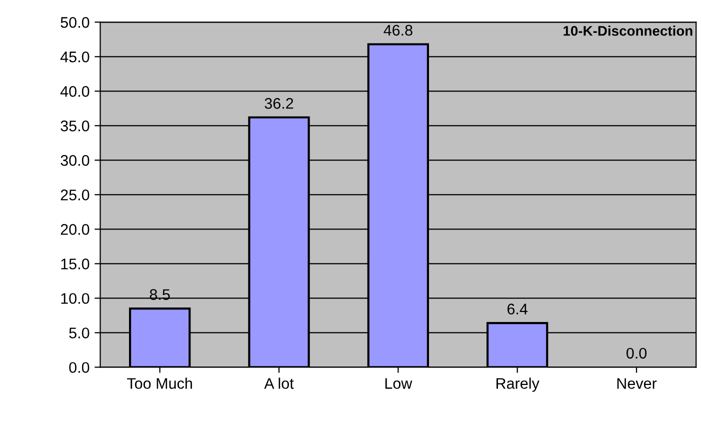  What do you see at coordinates (75, 126) in the screenshot?
I see `y-tick-label: 35.0` at bounding box center [75, 126].